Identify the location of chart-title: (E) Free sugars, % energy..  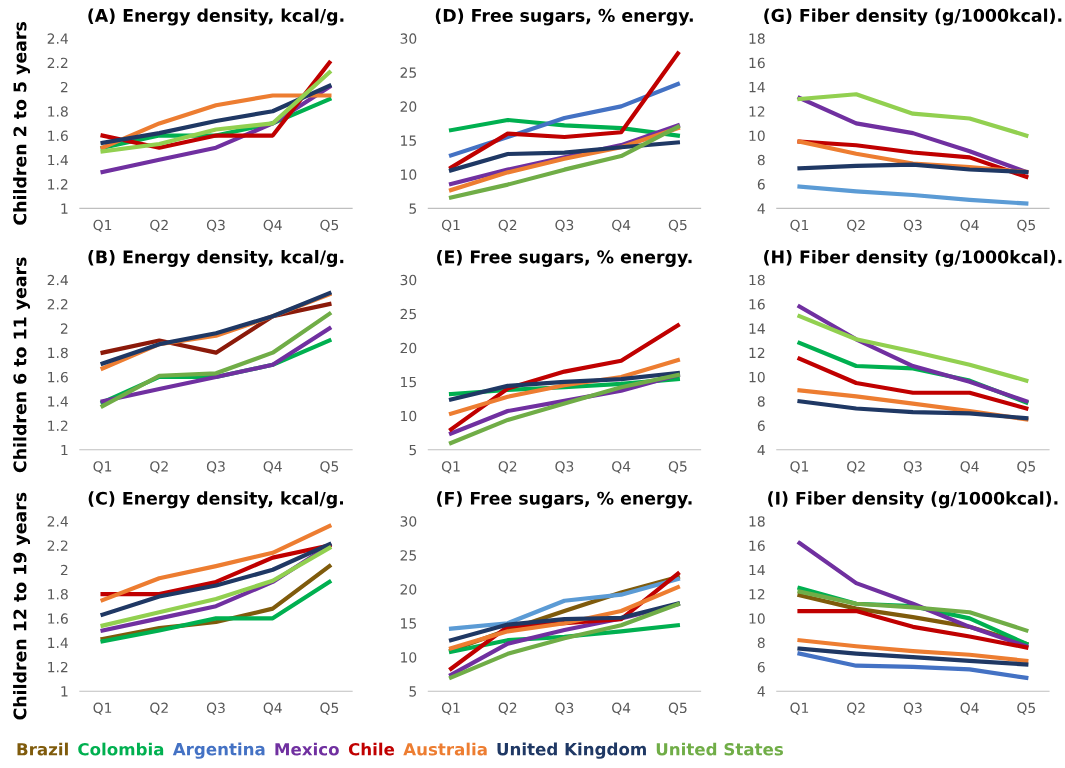
(564, 258).